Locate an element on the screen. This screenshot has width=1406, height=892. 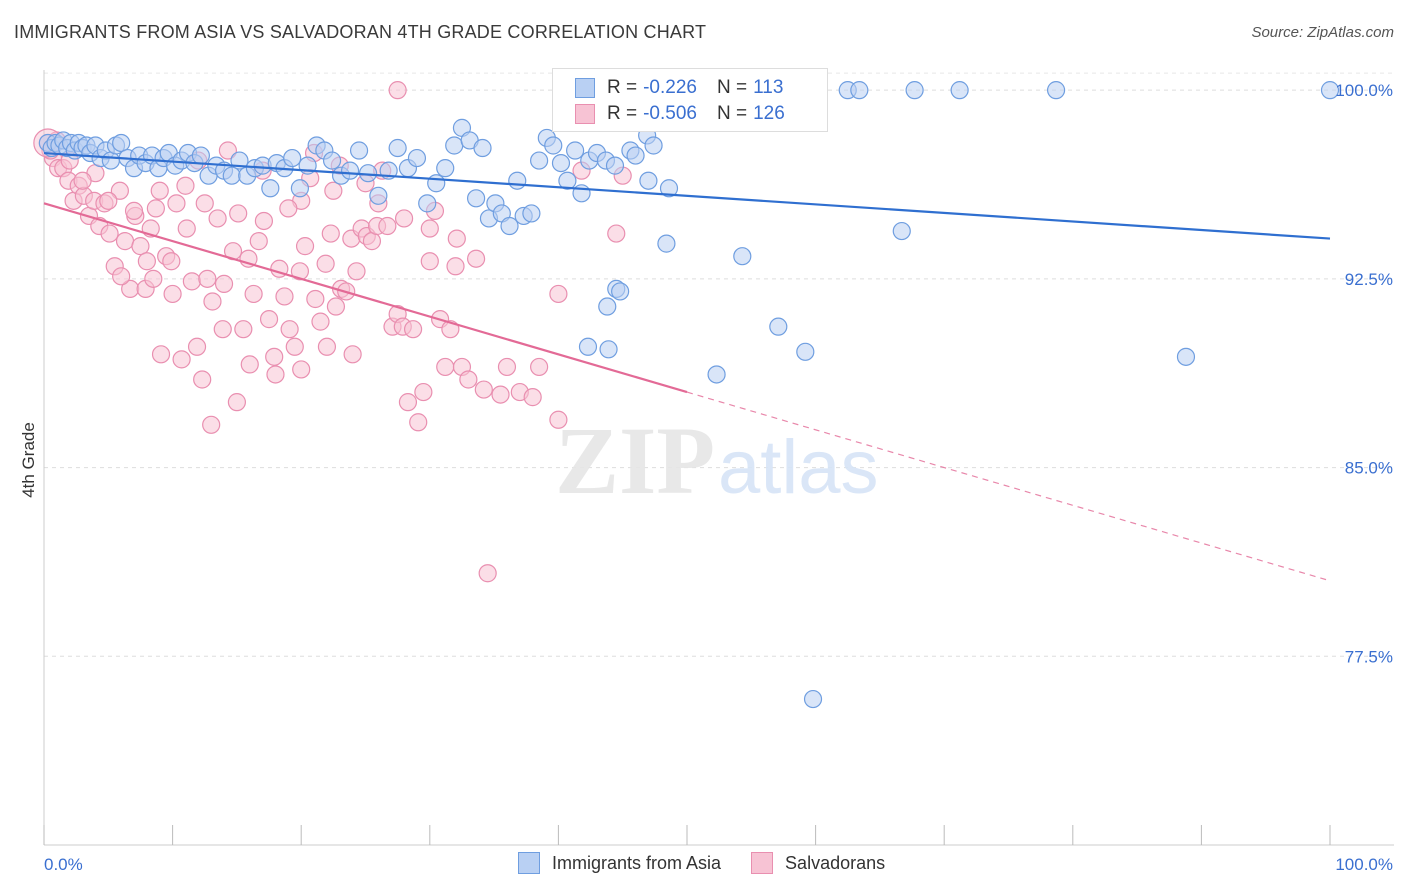
y-tick-label: 77.5% is located at coordinates (1369, 656).